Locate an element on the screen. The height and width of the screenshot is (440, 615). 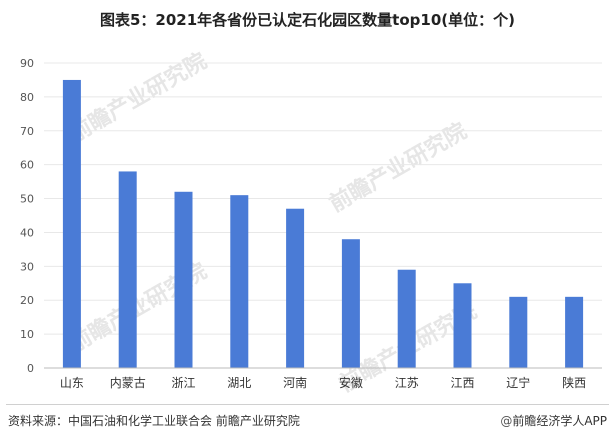
y-tick-label: 70 is located at coordinates (27, 131).